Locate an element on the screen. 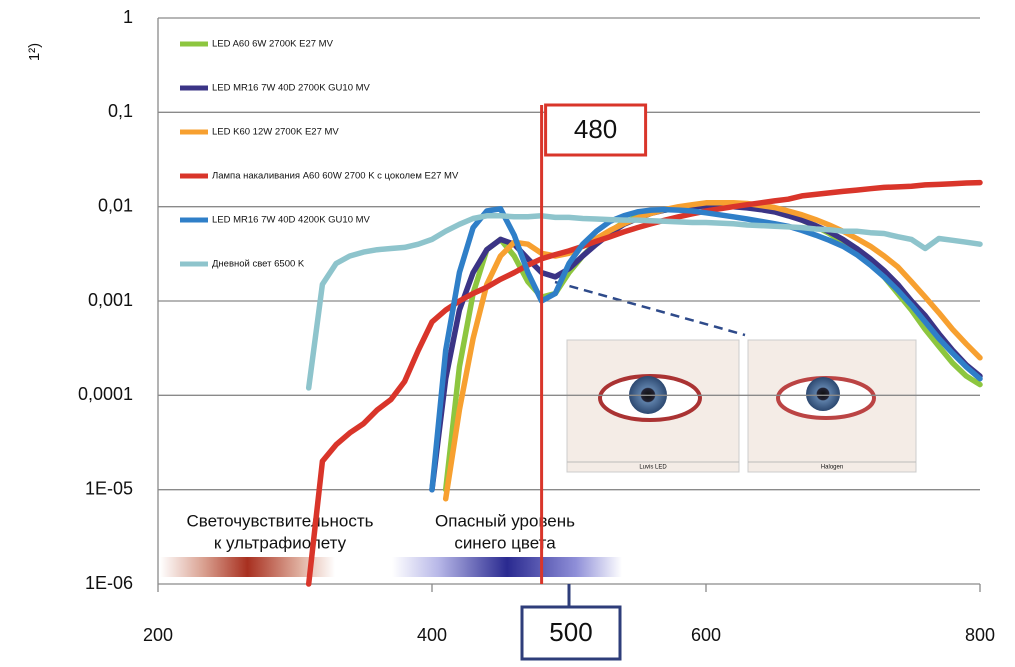 Image resolution: width=1015 pixels, height=667 pixels. uv-band is located at coordinates (247, 567).